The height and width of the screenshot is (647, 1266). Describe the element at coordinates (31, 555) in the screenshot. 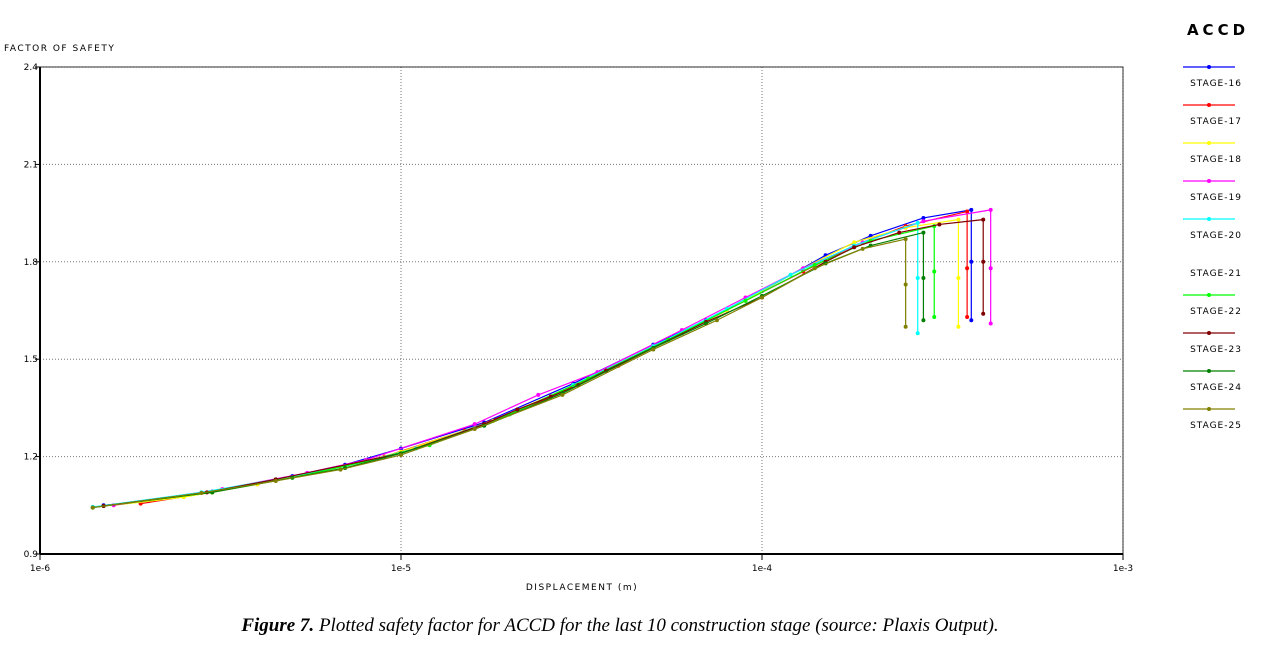

I see `y-tick-label: 0.9` at that location.